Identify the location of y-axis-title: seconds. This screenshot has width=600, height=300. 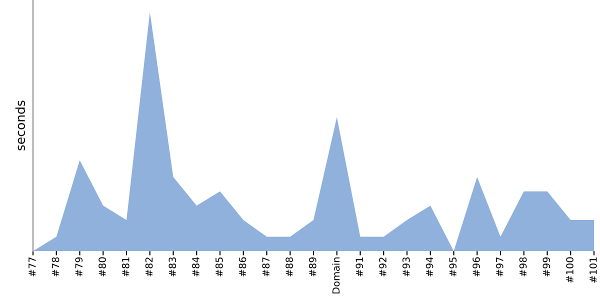
(20, 125).